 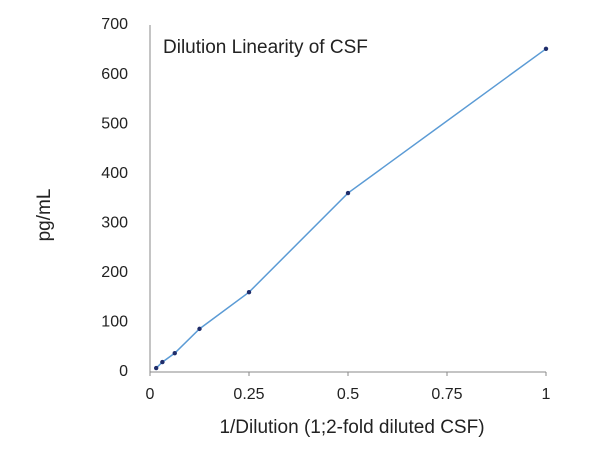 What do you see at coordinates (265, 47) in the screenshot?
I see `chart-title: Dilution Linearity of CSF` at bounding box center [265, 47].